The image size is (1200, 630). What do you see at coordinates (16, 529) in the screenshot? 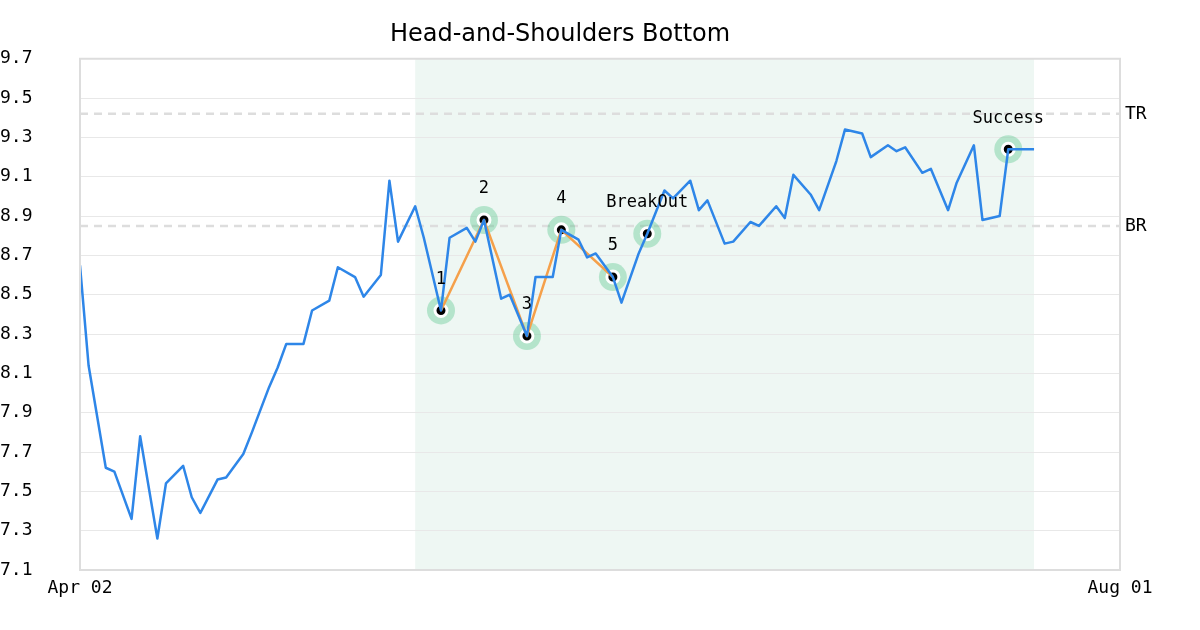
I see `y-tick-label: 7.3` at bounding box center [16, 529].